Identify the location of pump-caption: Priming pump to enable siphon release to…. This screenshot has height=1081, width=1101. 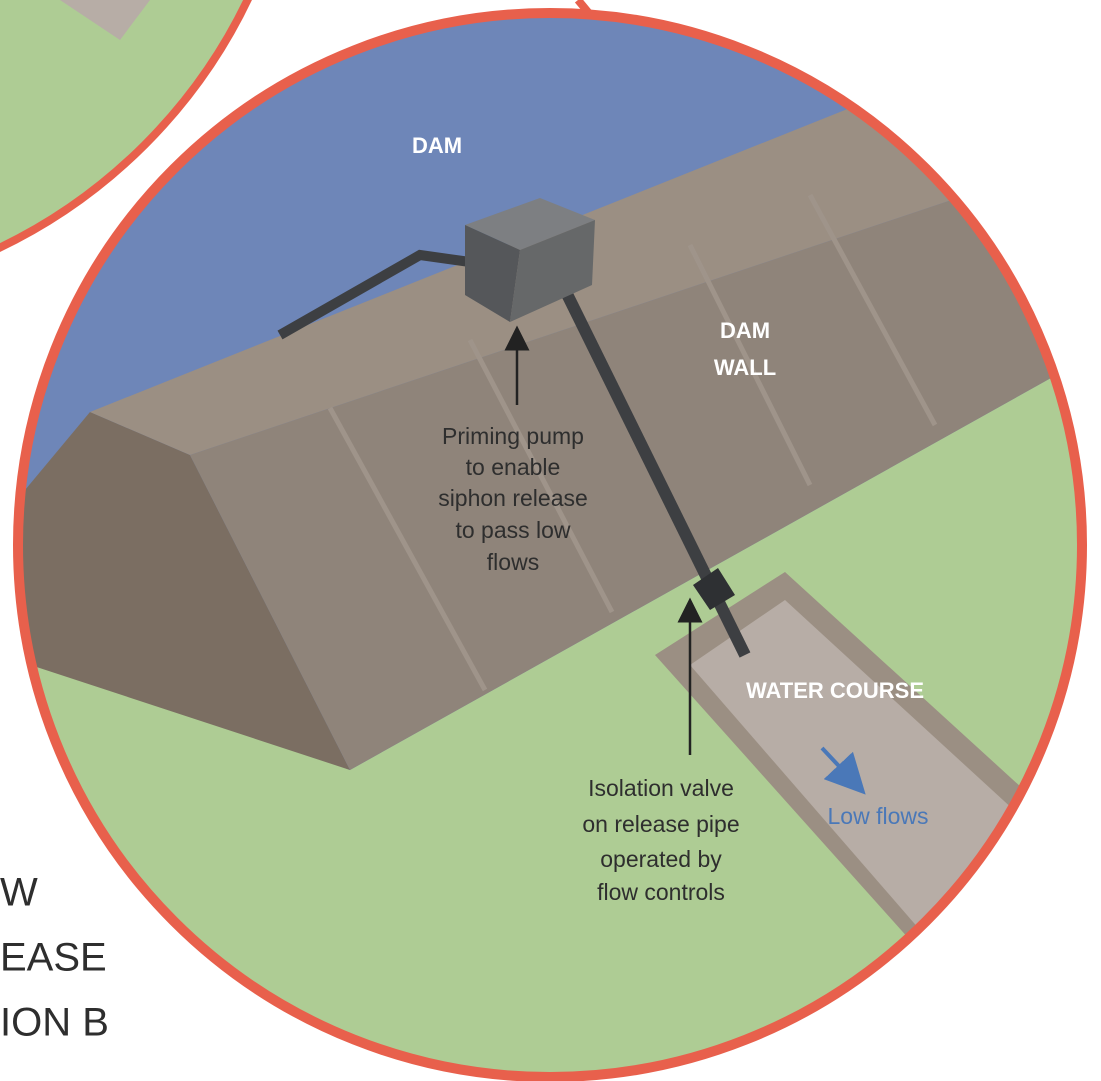
(513, 499).